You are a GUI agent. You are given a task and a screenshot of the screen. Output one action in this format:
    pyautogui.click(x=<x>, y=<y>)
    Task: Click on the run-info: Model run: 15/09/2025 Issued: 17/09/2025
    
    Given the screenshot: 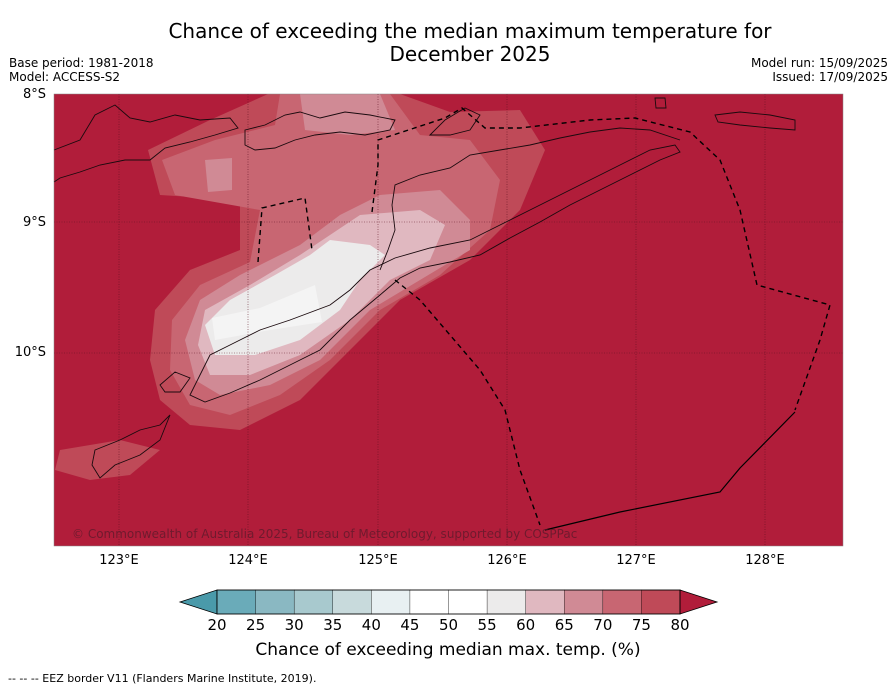 What is the action you would take?
    pyautogui.click(x=819, y=70)
    